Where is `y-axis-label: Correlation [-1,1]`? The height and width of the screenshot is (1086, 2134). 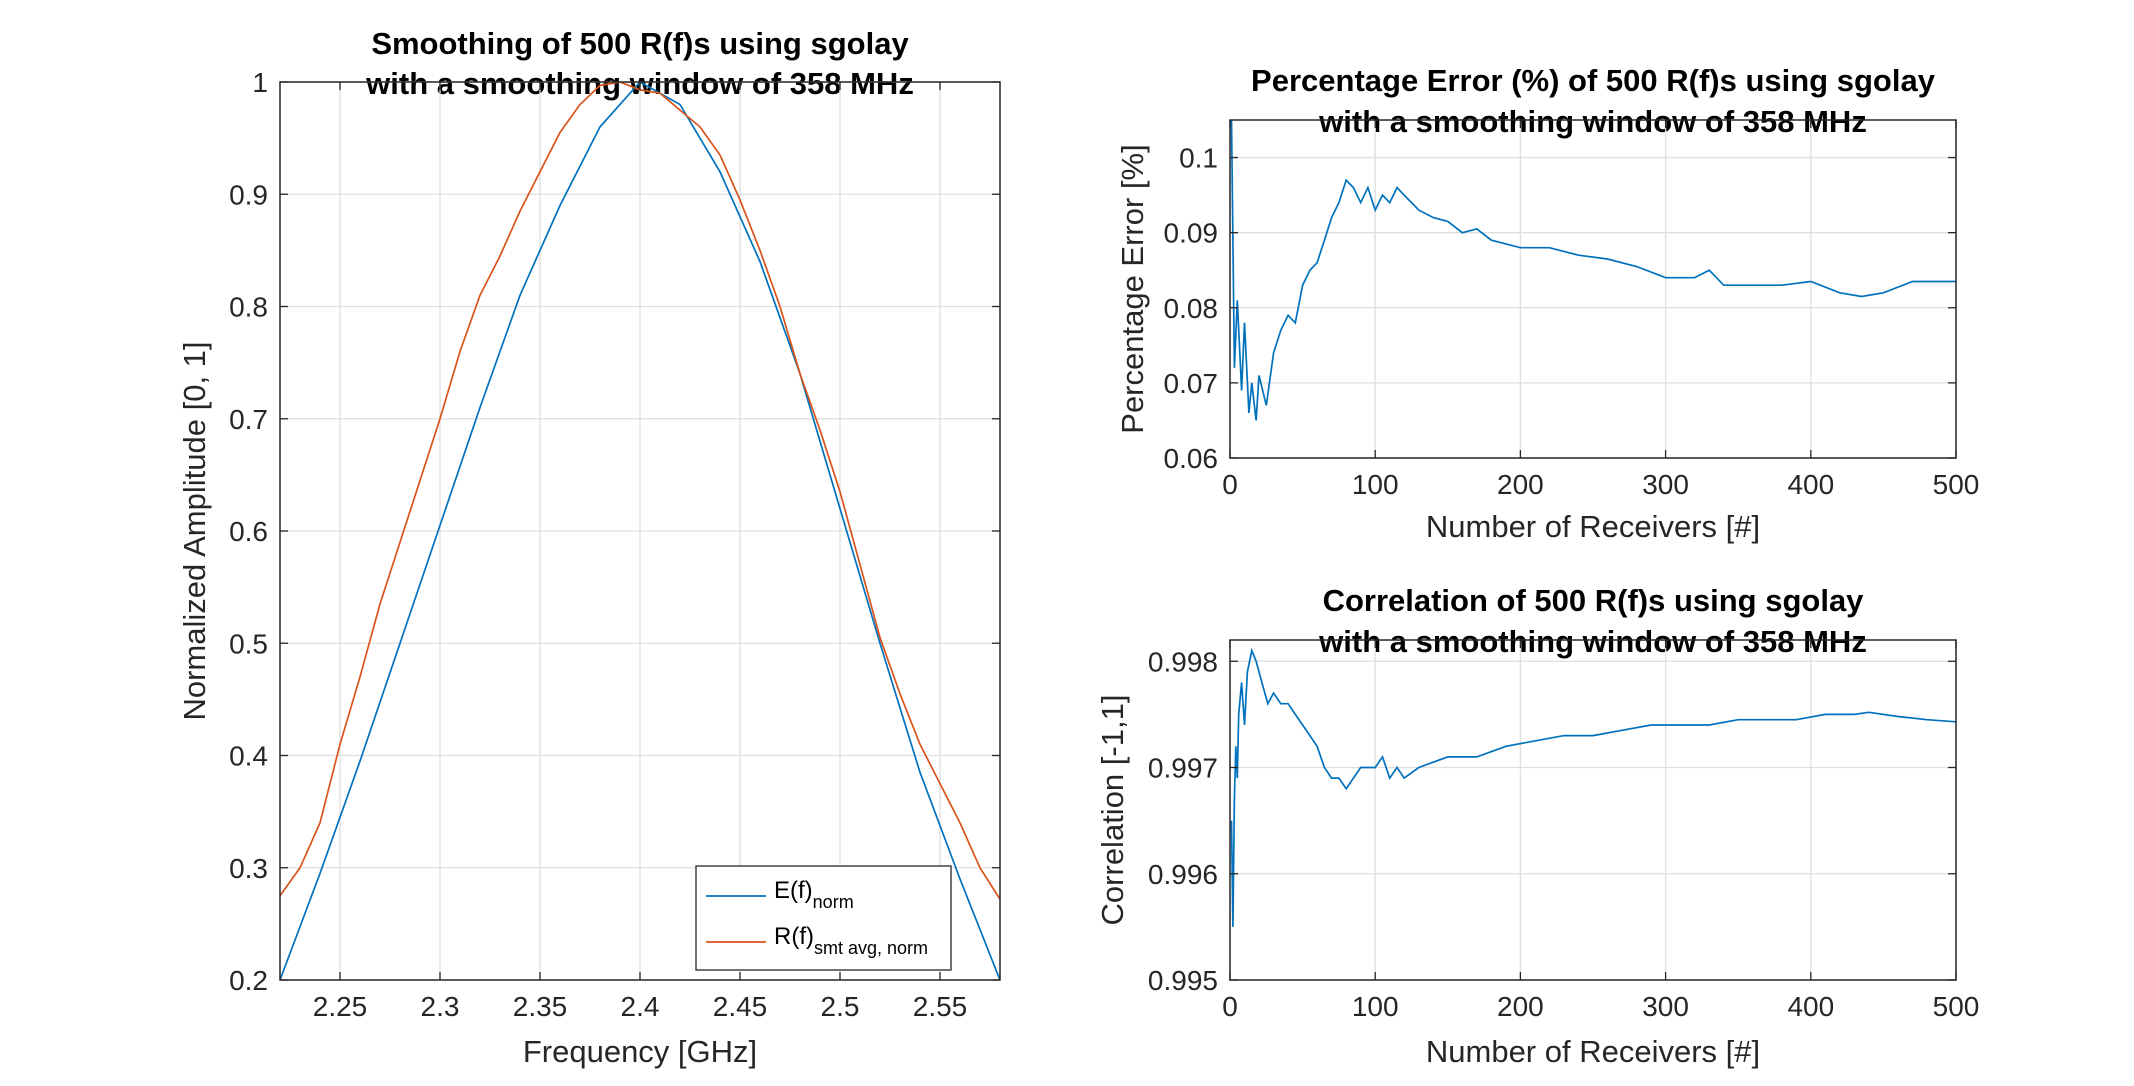 y-axis-label: Correlation [-1,1] is located at coordinates (1112, 810).